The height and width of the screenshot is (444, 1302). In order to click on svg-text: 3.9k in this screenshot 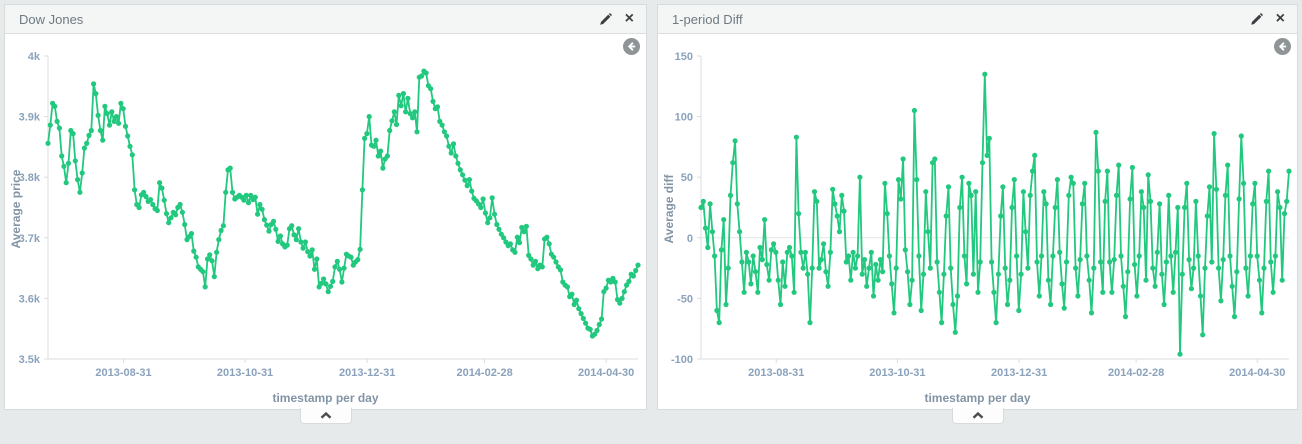, I will do `click(30, 118)`.